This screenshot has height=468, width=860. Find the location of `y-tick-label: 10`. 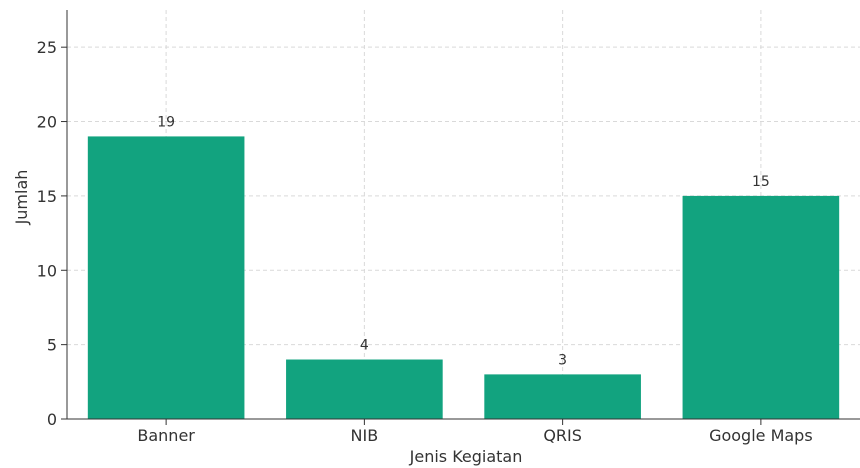

y-tick-label: 10 is located at coordinates (47, 270).